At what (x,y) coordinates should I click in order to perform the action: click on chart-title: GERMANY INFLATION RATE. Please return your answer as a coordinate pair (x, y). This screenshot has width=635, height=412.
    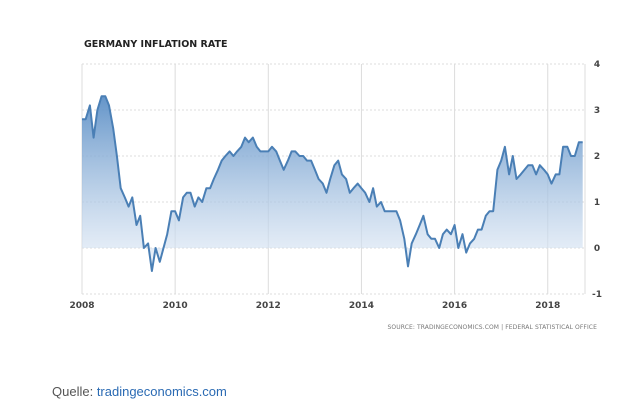
    Looking at the image, I should click on (155, 44).